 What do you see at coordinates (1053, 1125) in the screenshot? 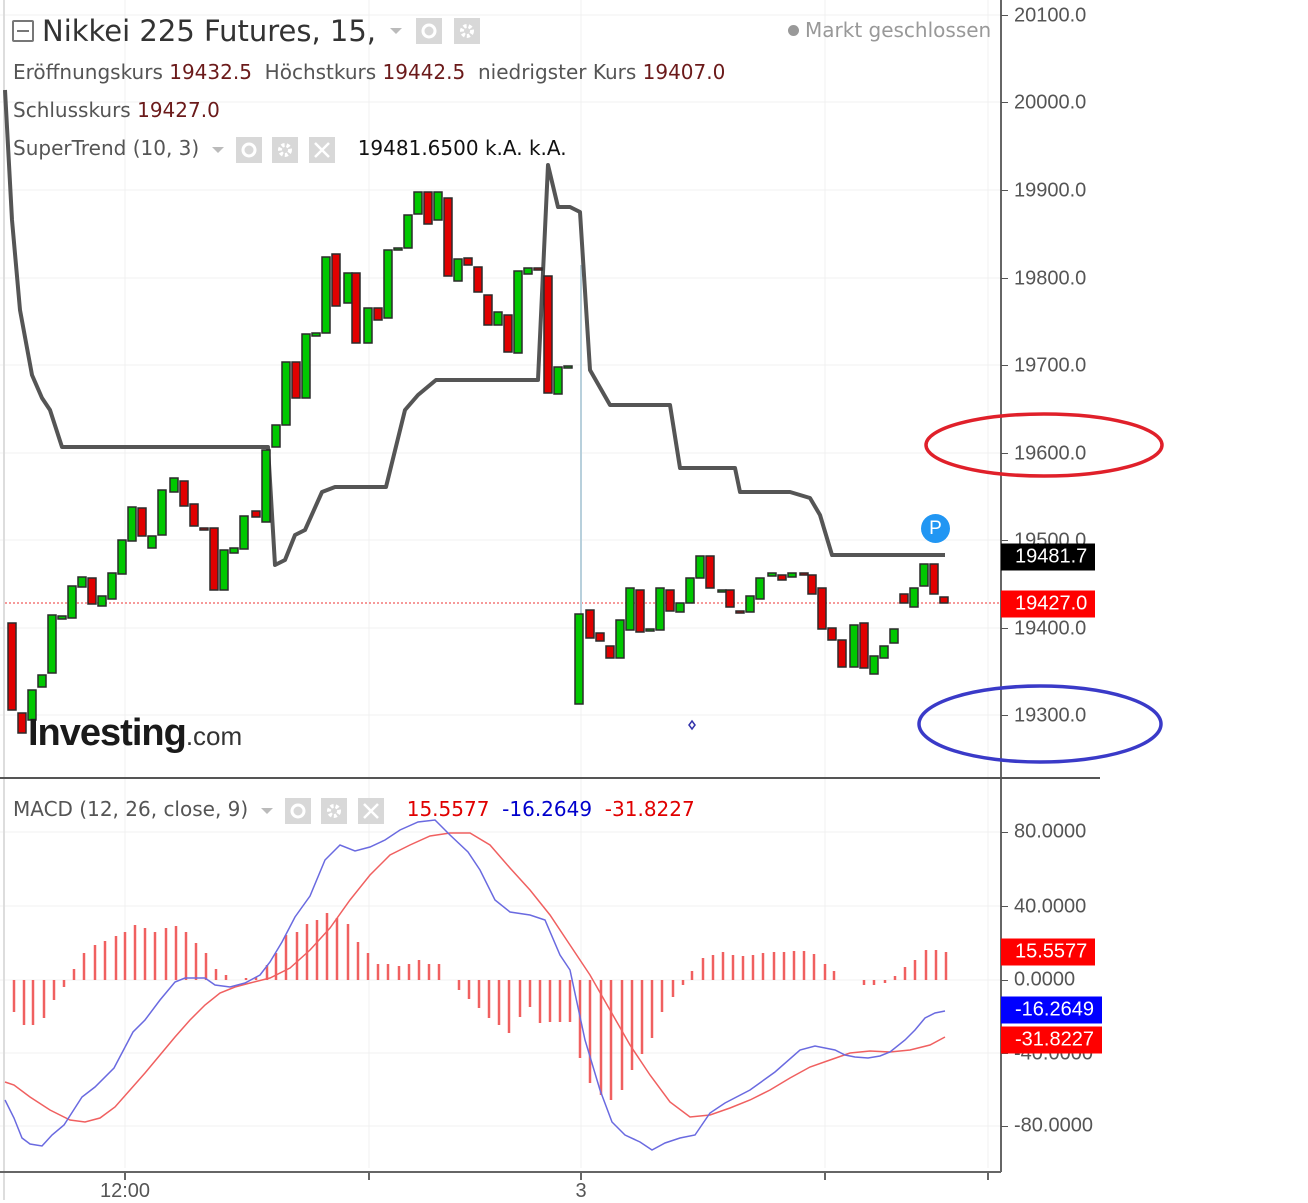
I see `macd-tick: -80.0000` at bounding box center [1053, 1125].